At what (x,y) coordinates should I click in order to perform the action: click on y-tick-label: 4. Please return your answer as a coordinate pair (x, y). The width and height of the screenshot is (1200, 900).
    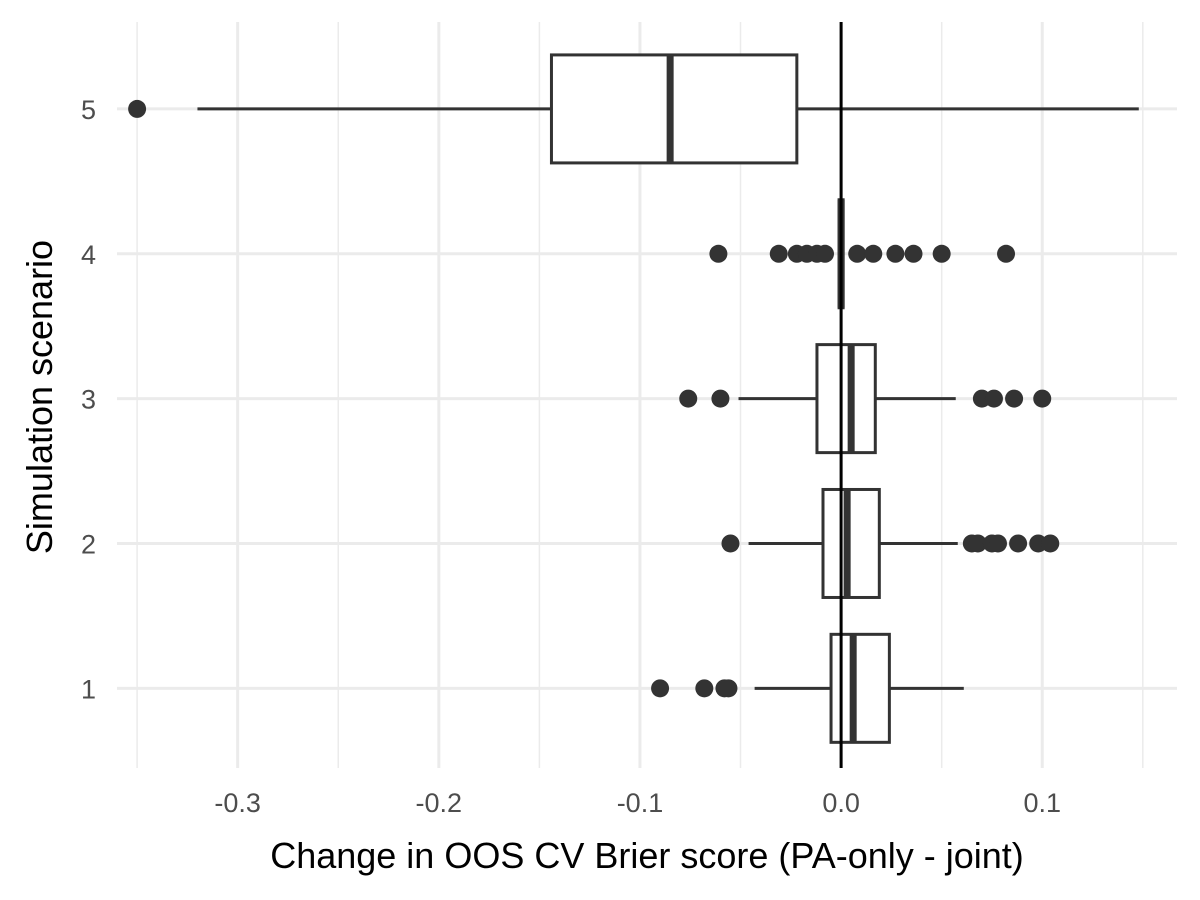
    Looking at the image, I should click on (88, 255).